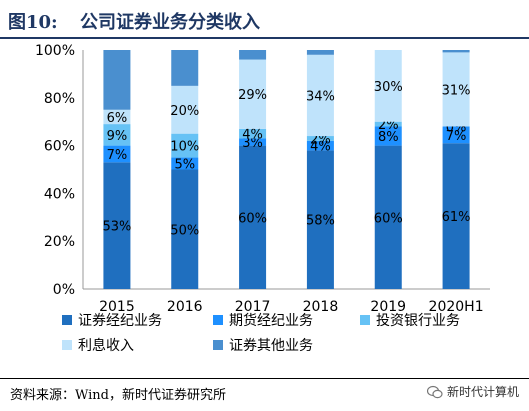  I want to click on figure-header: 图10: 公司证券业务分类收入, so click(264, 20).